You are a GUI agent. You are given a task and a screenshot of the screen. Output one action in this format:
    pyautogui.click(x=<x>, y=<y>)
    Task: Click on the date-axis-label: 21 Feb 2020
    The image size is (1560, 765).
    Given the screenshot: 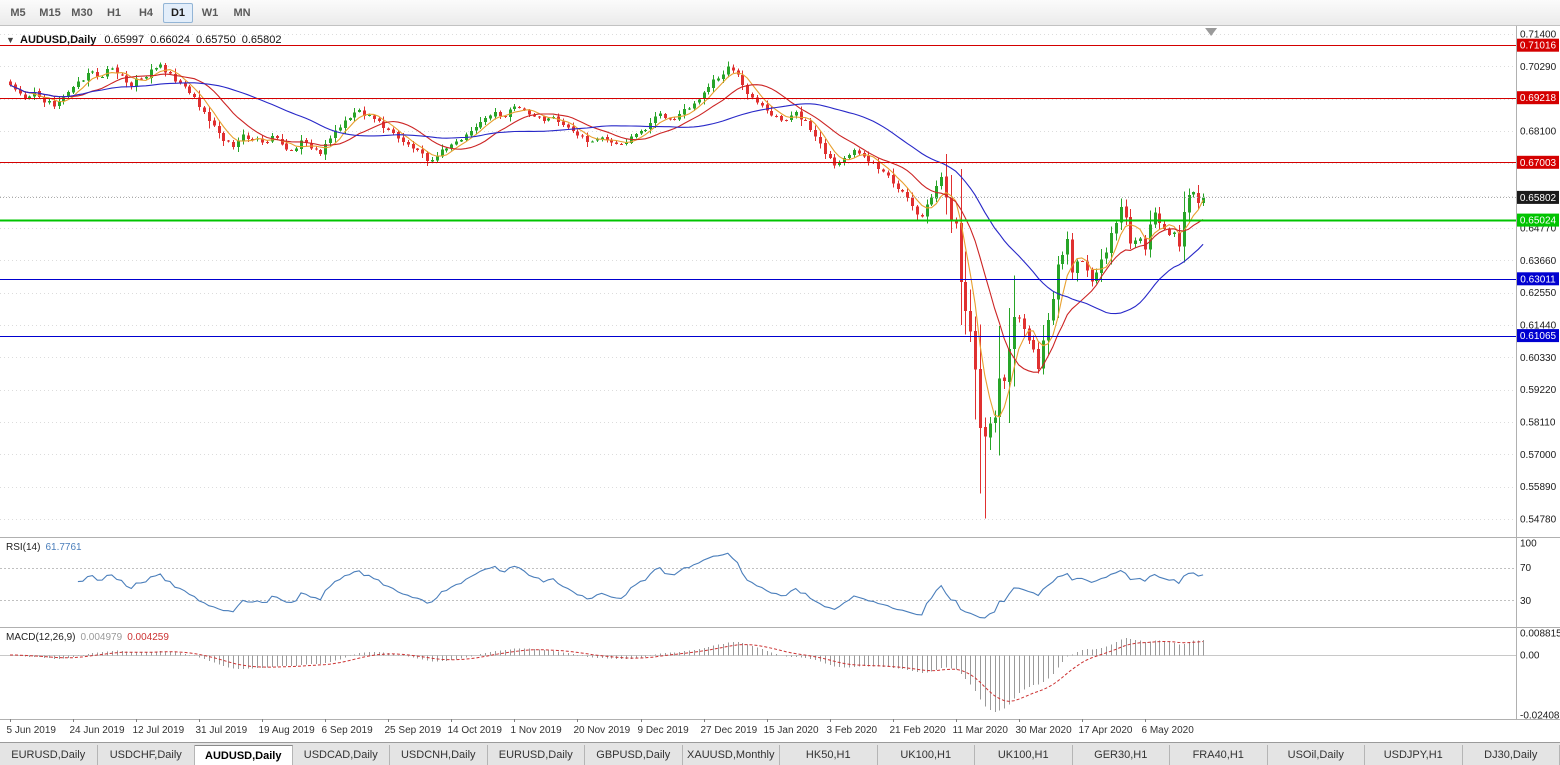 What is the action you would take?
    pyautogui.click(x=918, y=730)
    